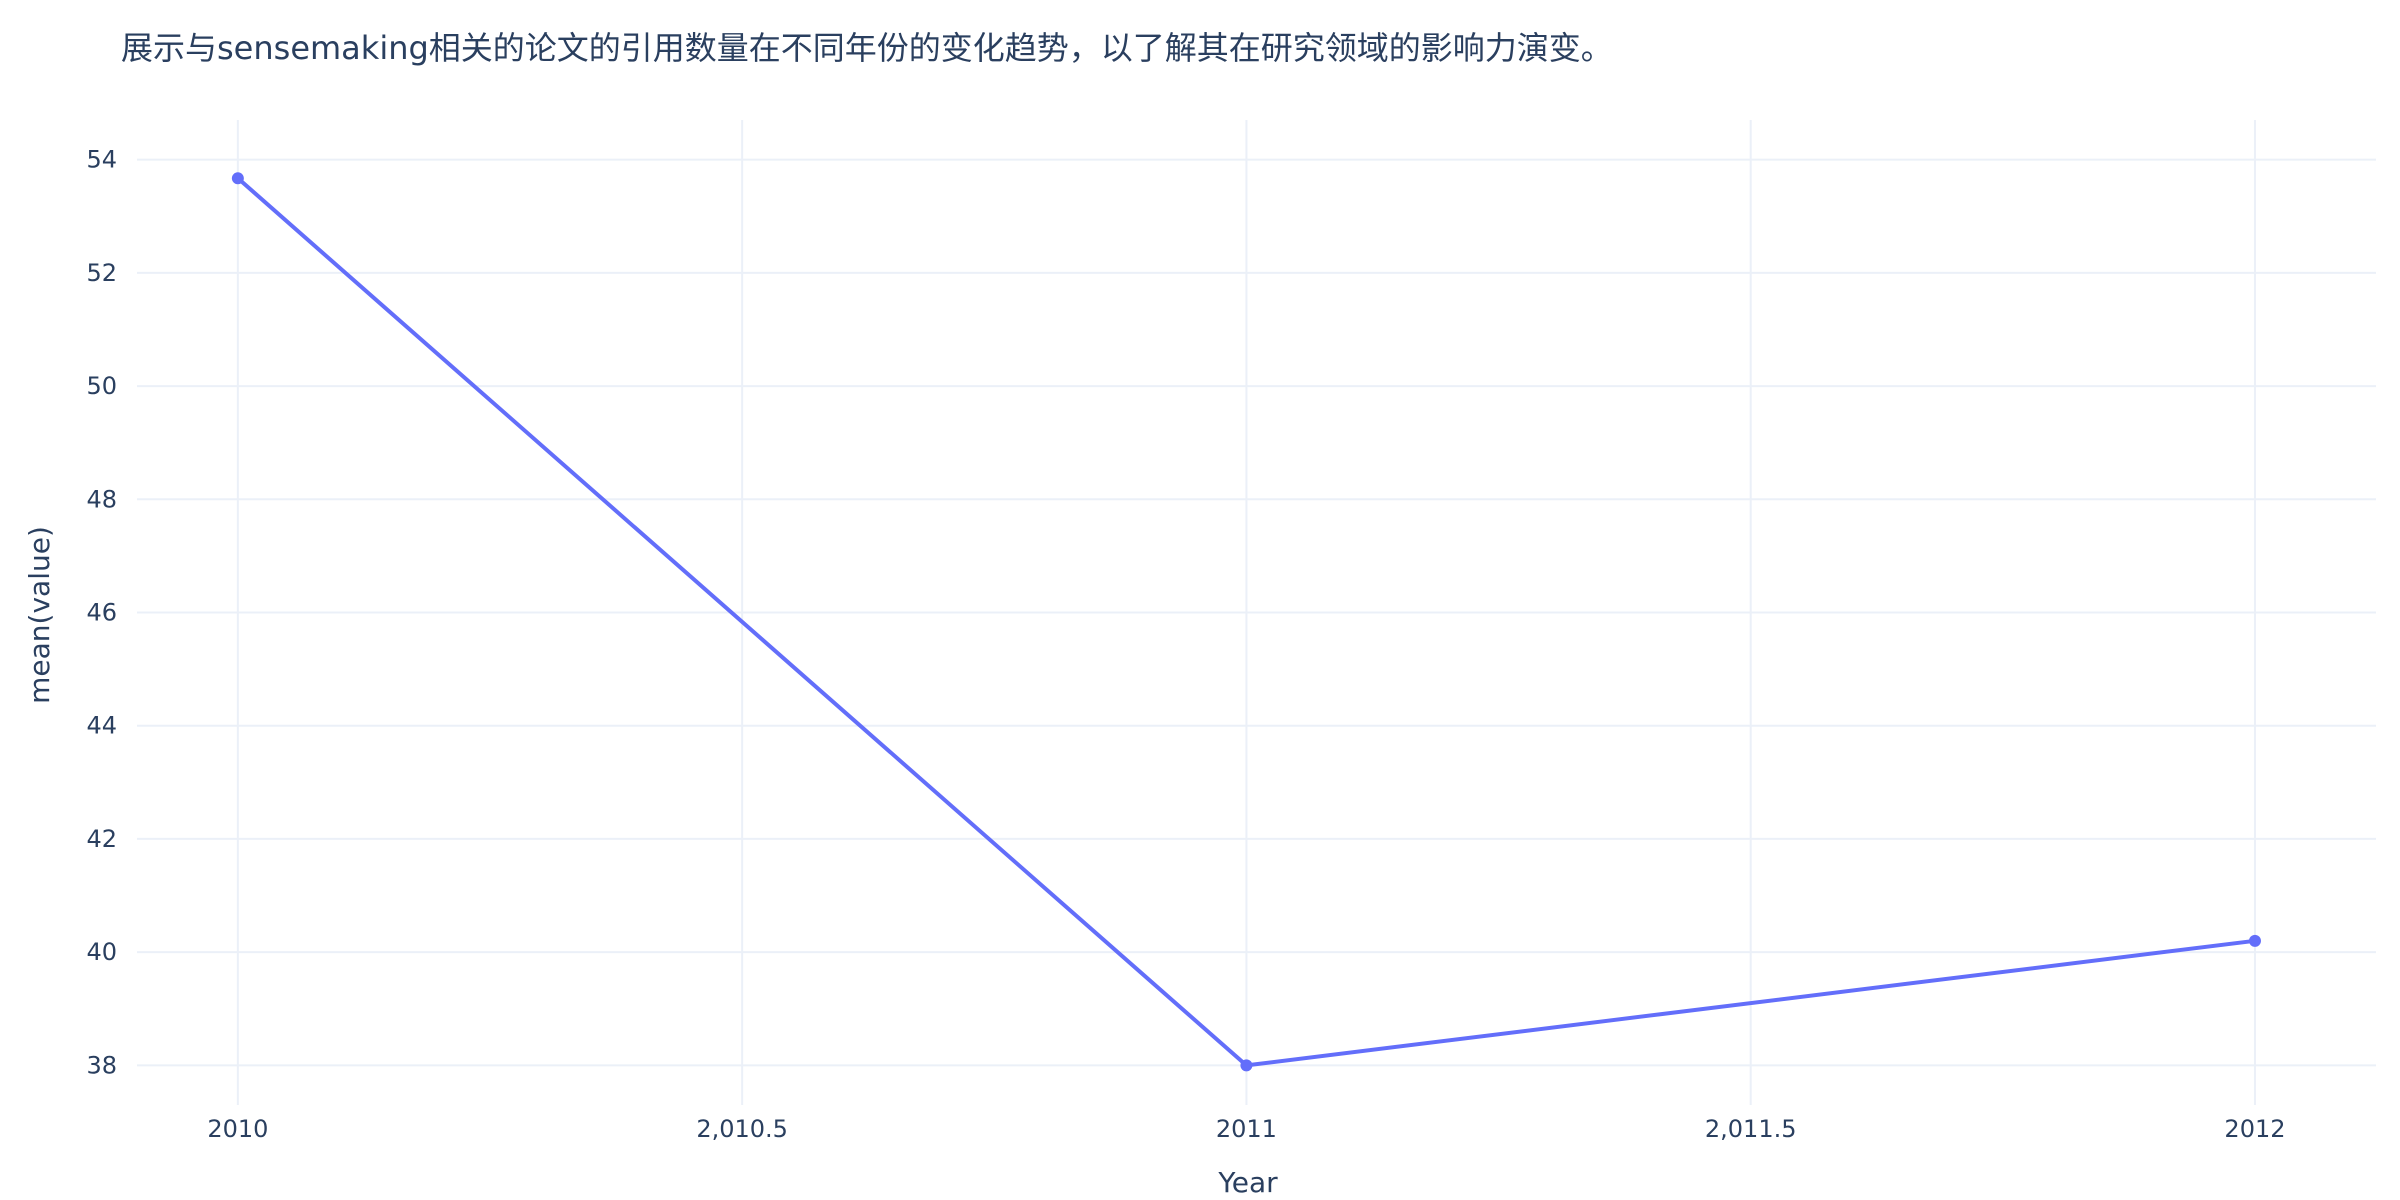 The image size is (2400, 1200). What do you see at coordinates (101, 1065) in the screenshot?
I see `y-tick-label: 38` at bounding box center [101, 1065].